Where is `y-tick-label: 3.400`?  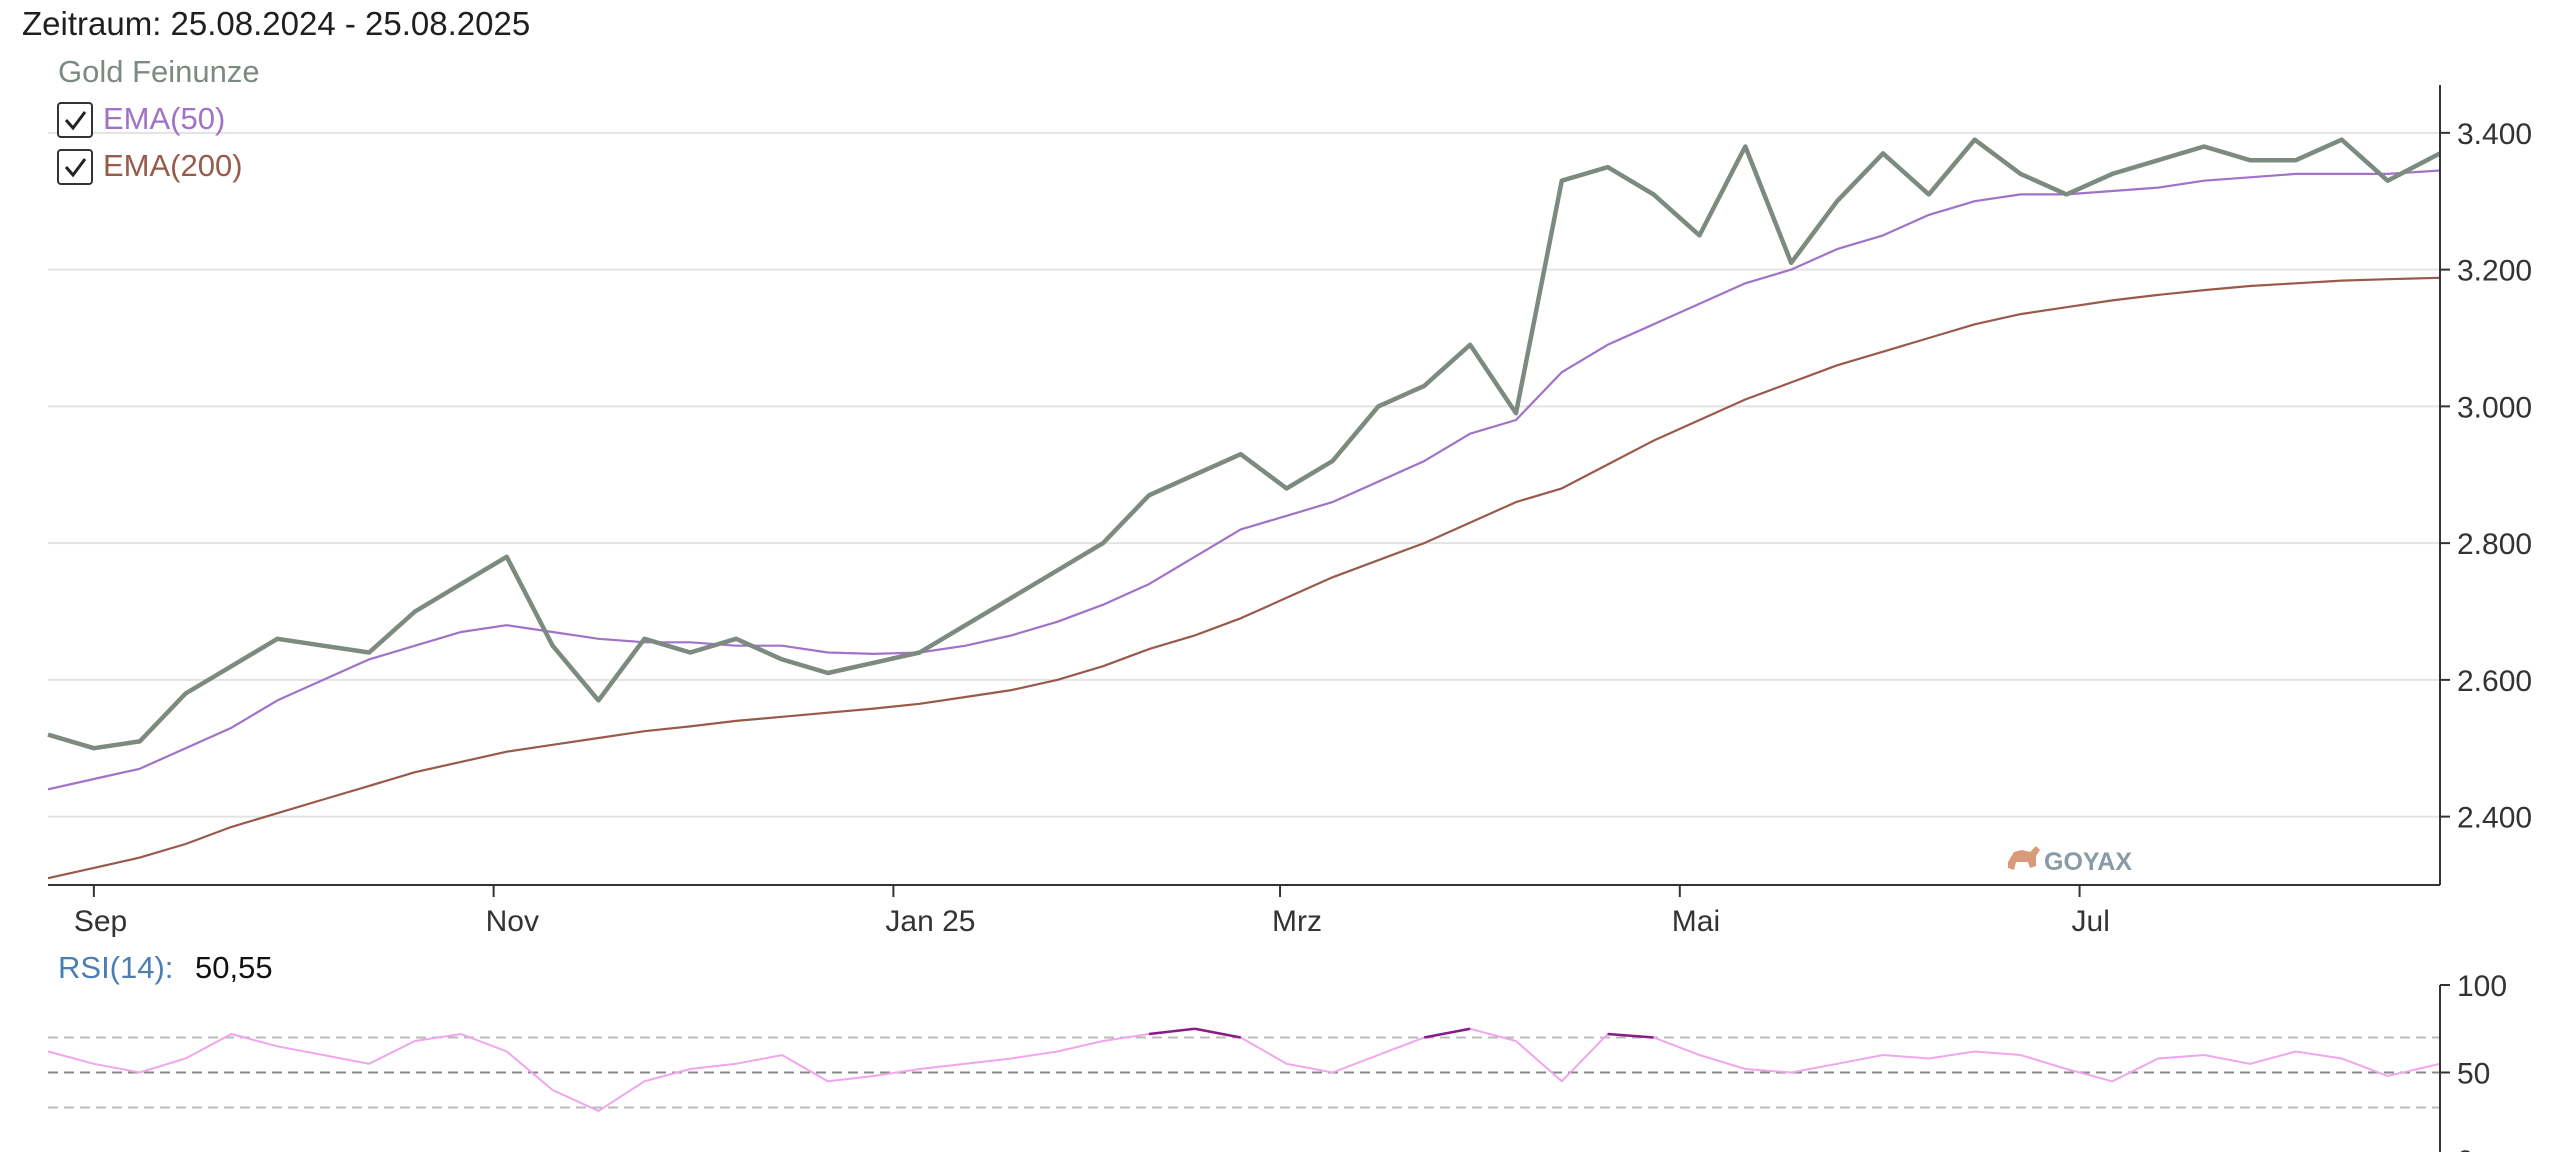
y-tick-label: 3.400 is located at coordinates (2494, 134).